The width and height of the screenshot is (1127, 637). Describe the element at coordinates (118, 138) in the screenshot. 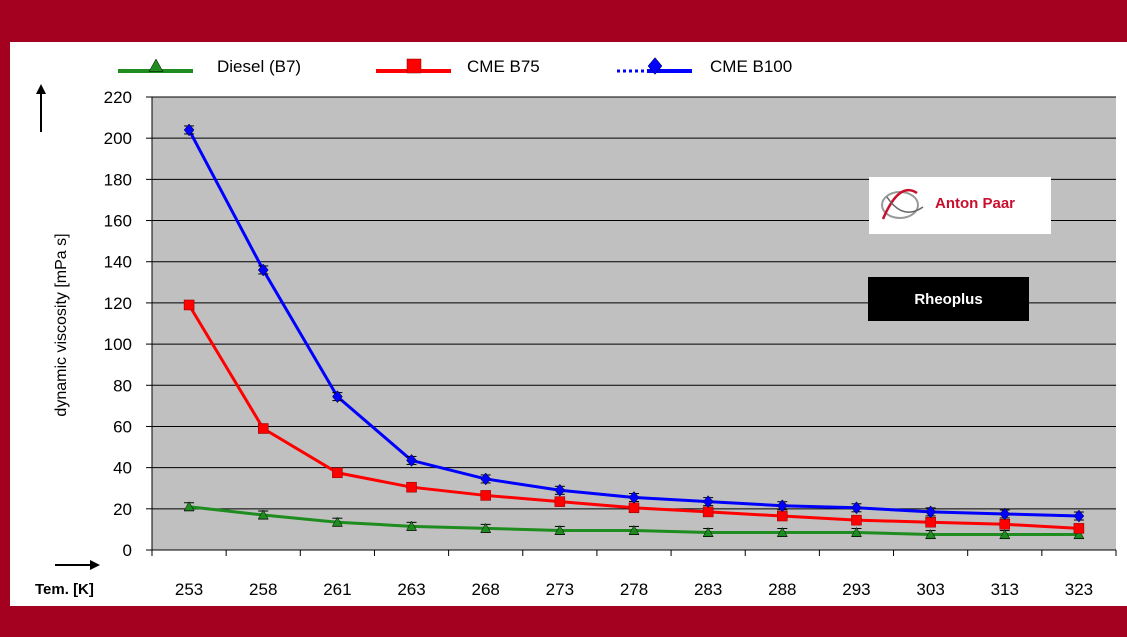

I see `y-tick-label: 200` at that location.